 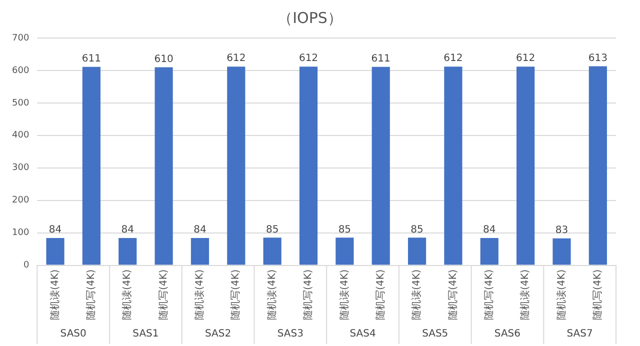 What do you see at coordinates (310, 17) in the screenshot?
I see `chart-title: （IOPS）` at bounding box center [310, 17].